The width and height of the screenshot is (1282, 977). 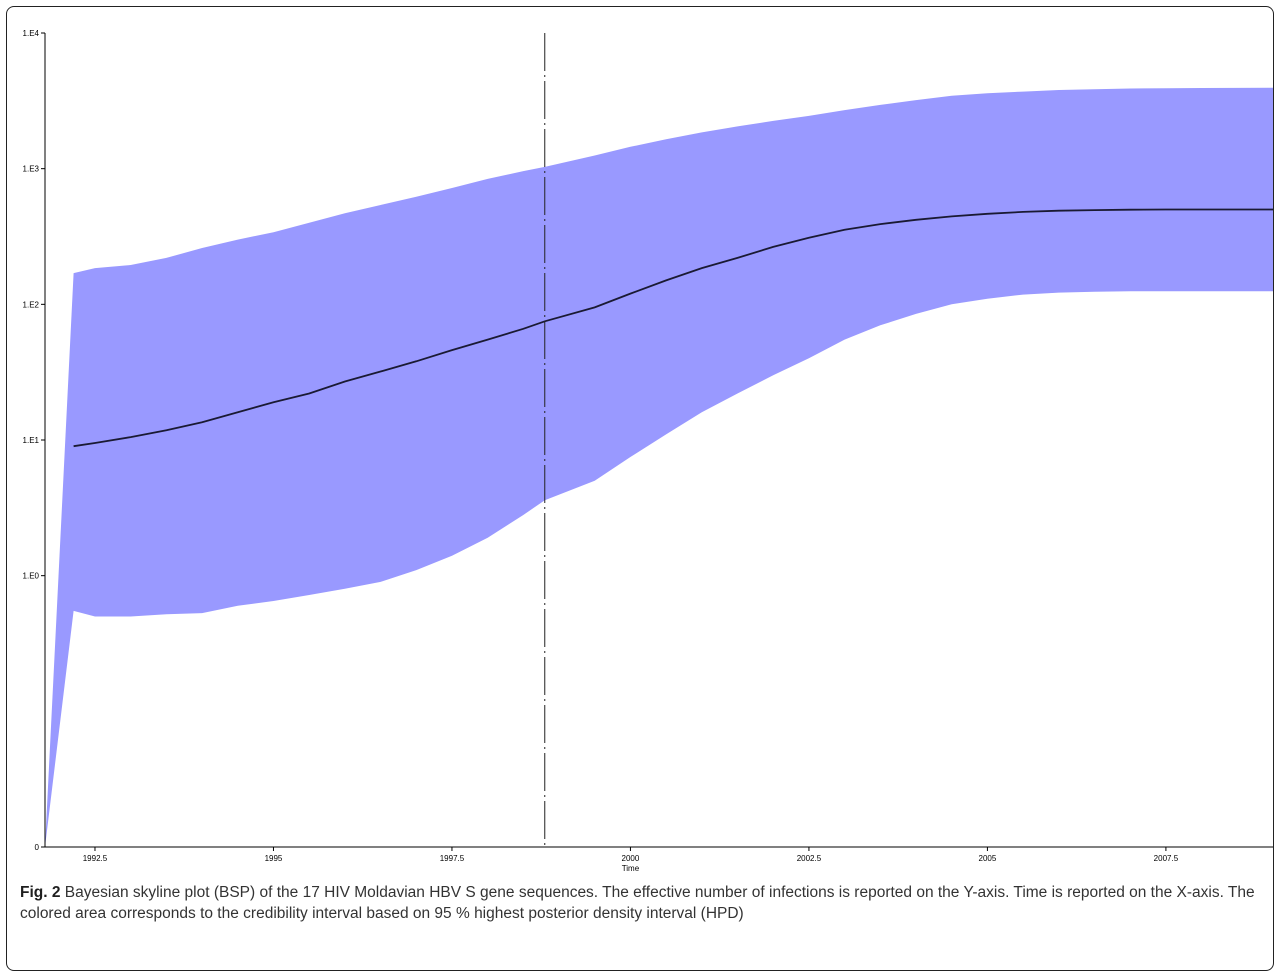 What do you see at coordinates (631, 858) in the screenshot?
I see `x-tick-label: 2000` at bounding box center [631, 858].